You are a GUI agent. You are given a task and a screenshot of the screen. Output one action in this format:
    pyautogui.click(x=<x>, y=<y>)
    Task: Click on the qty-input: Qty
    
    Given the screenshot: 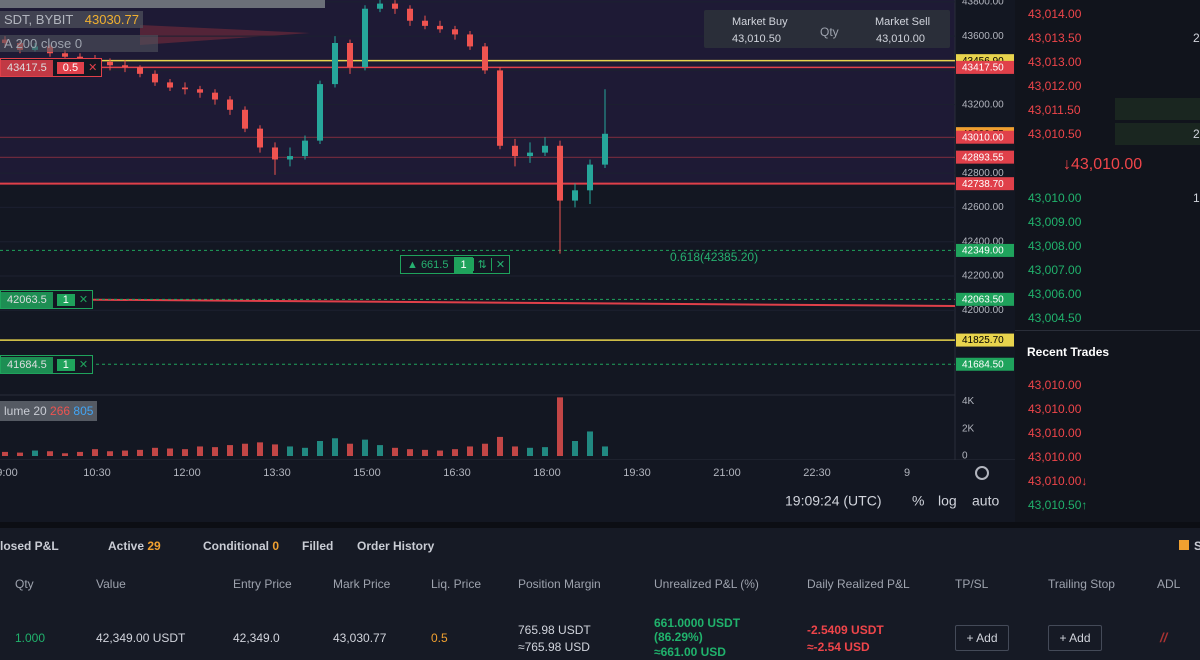 What is the action you would take?
    pyautogui.click(x=829, y=32)
    